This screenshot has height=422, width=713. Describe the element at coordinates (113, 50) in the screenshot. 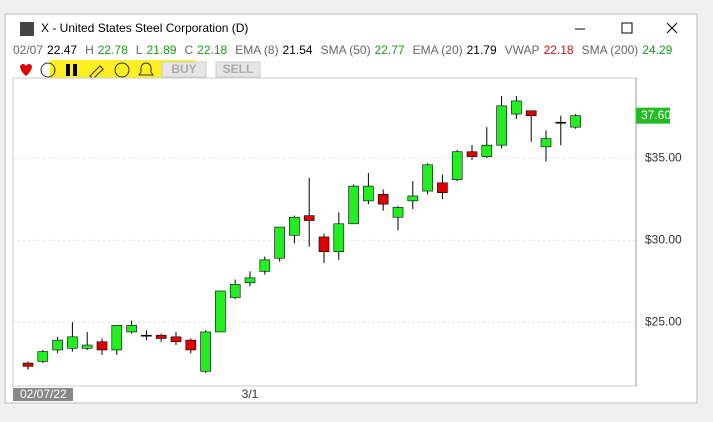

I see `stat-text: 22.78` at that location.